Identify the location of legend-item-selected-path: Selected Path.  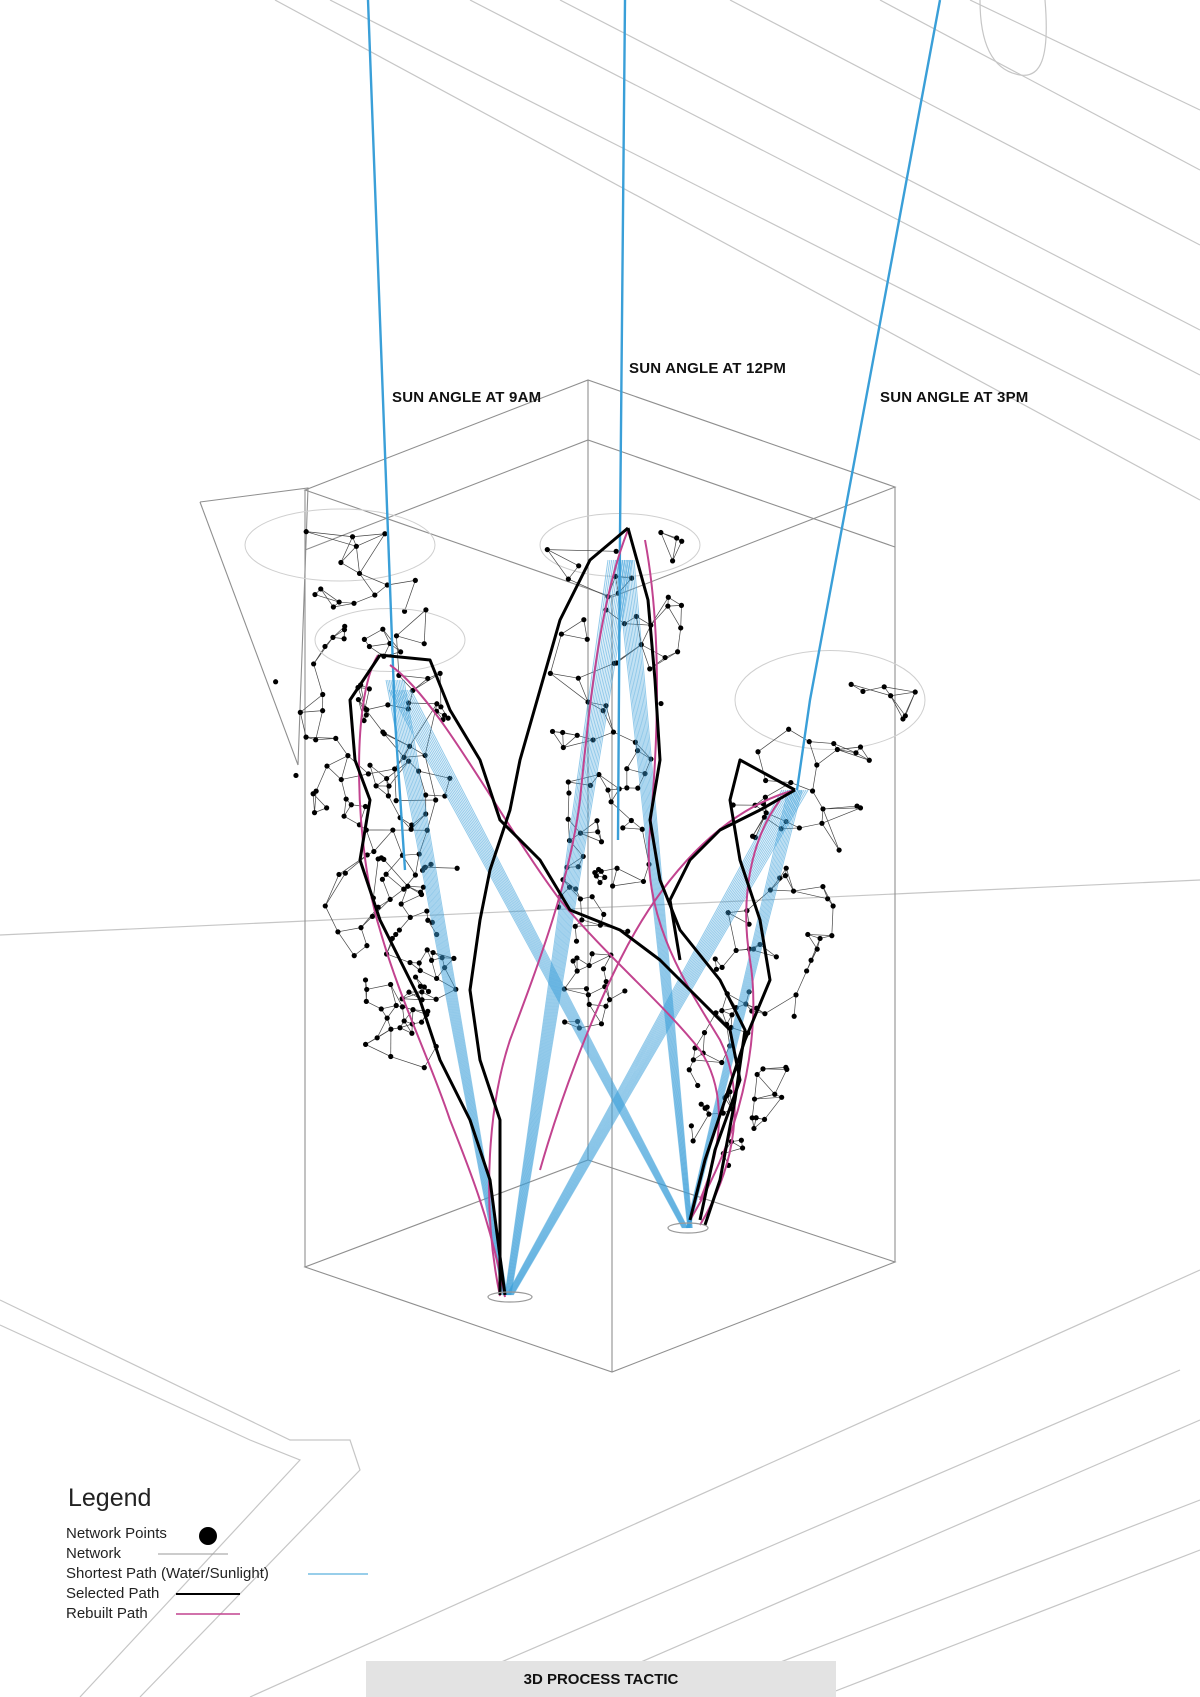
(112, 1594).